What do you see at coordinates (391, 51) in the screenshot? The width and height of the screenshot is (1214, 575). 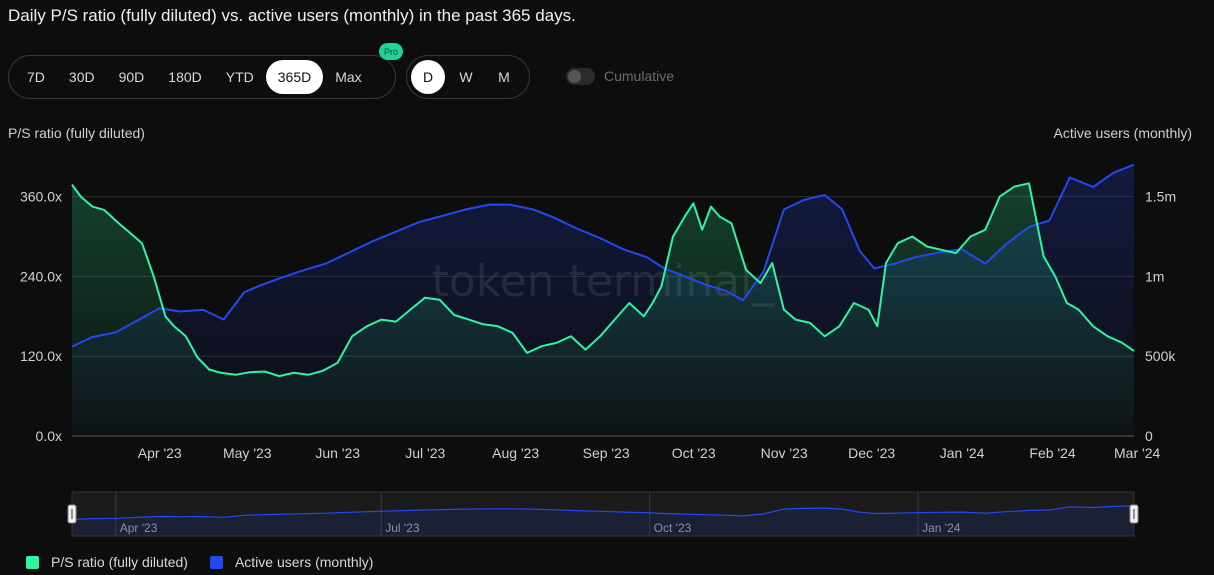 I see `pro-badge: Pro` at bounding box center [391, 51].